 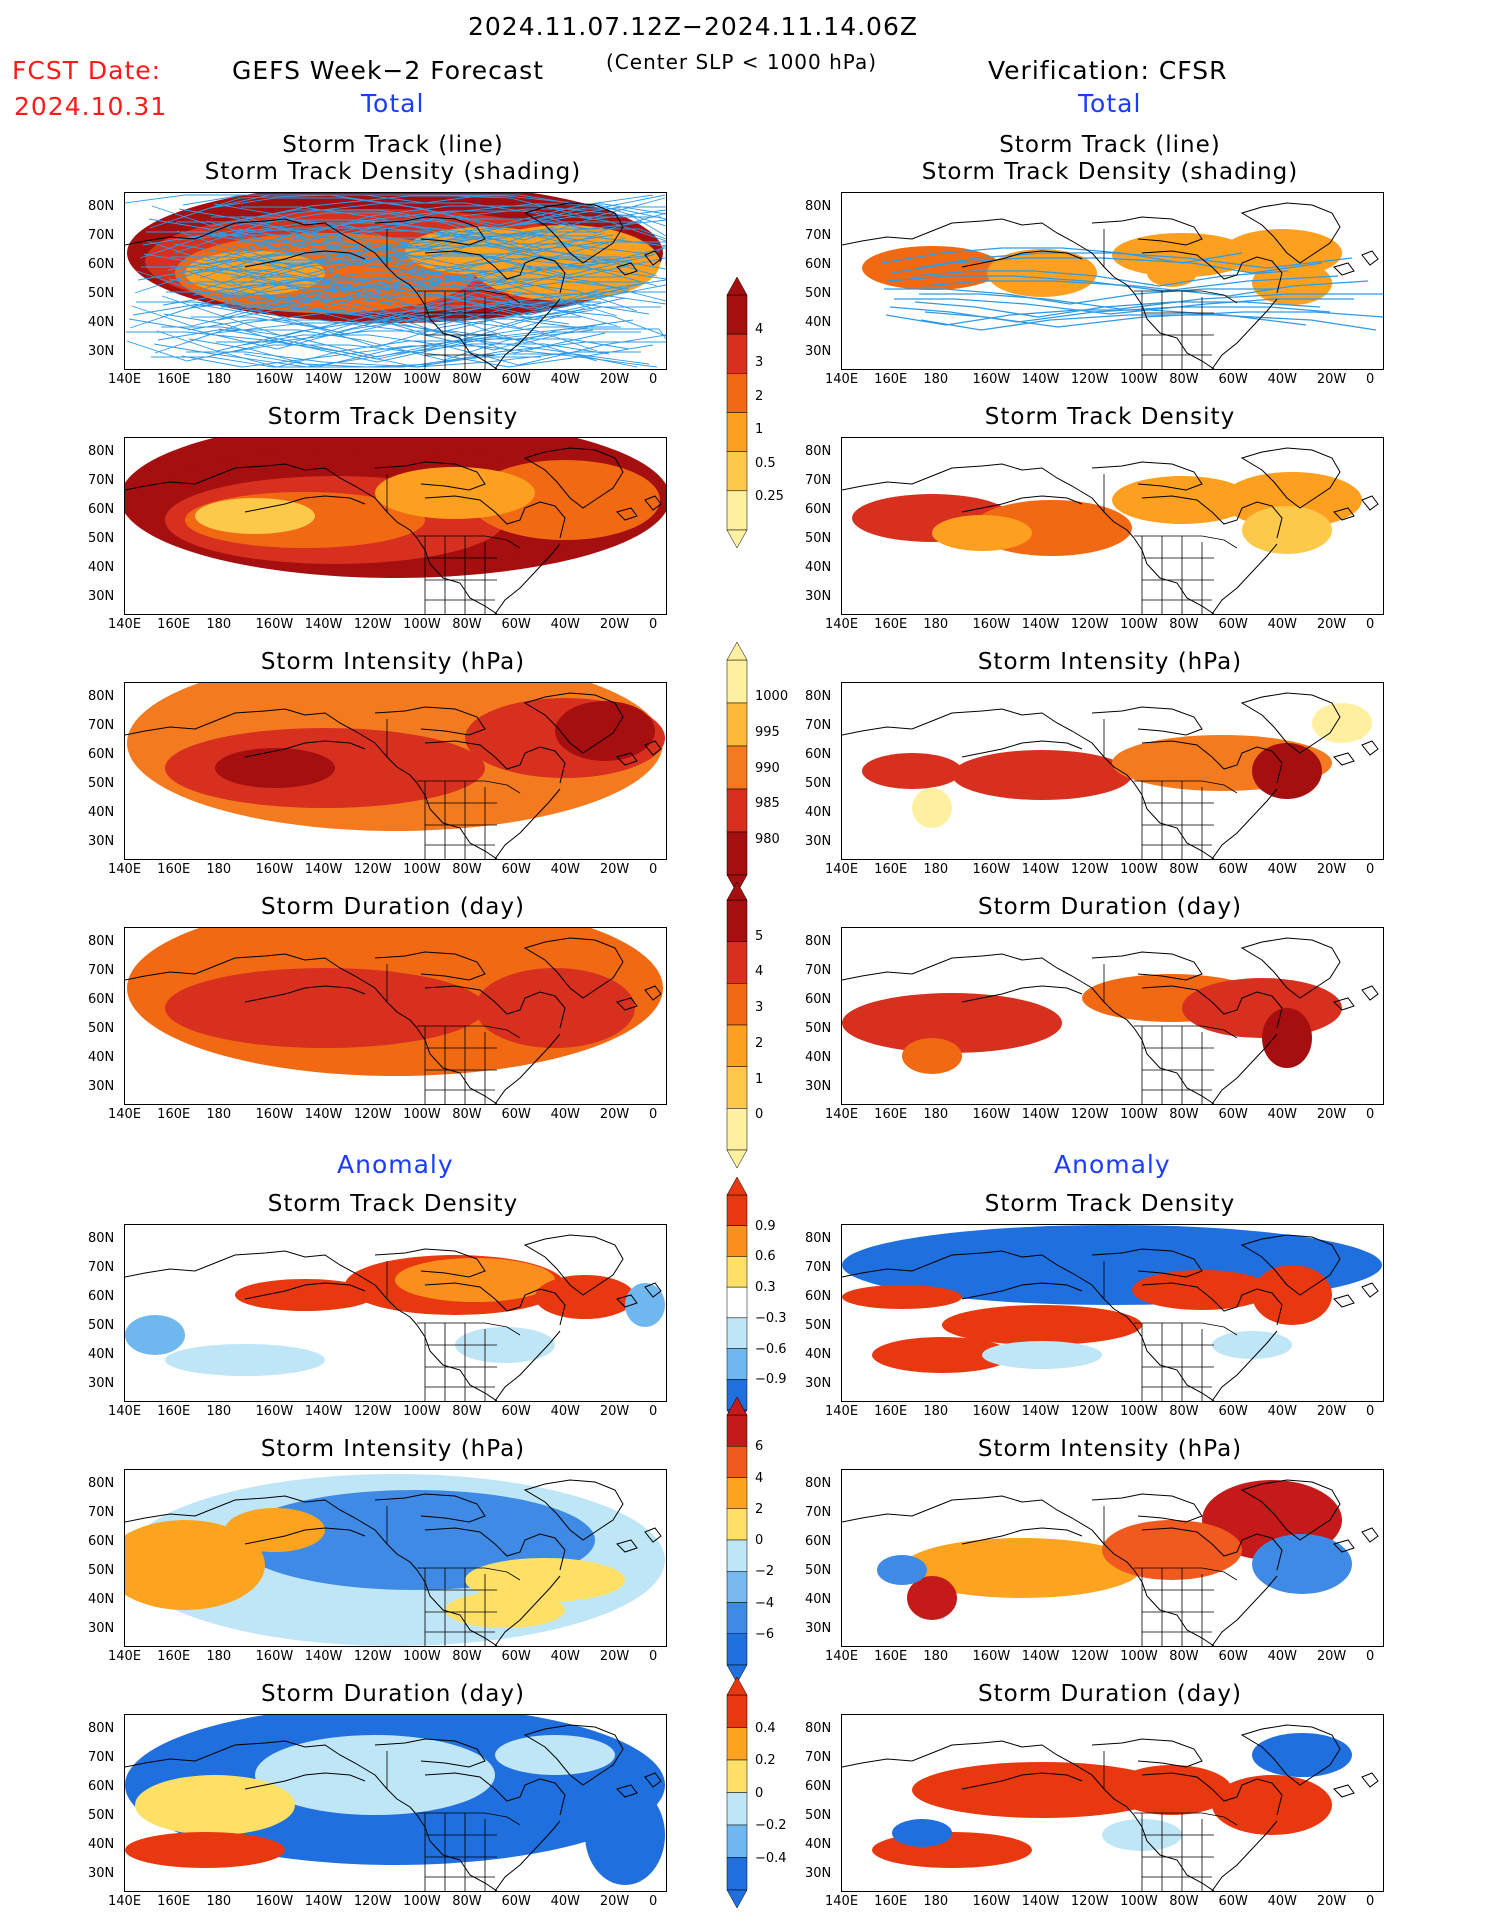 I want to click on lon-tick-label: 100W, so click(x=1139, y=869).